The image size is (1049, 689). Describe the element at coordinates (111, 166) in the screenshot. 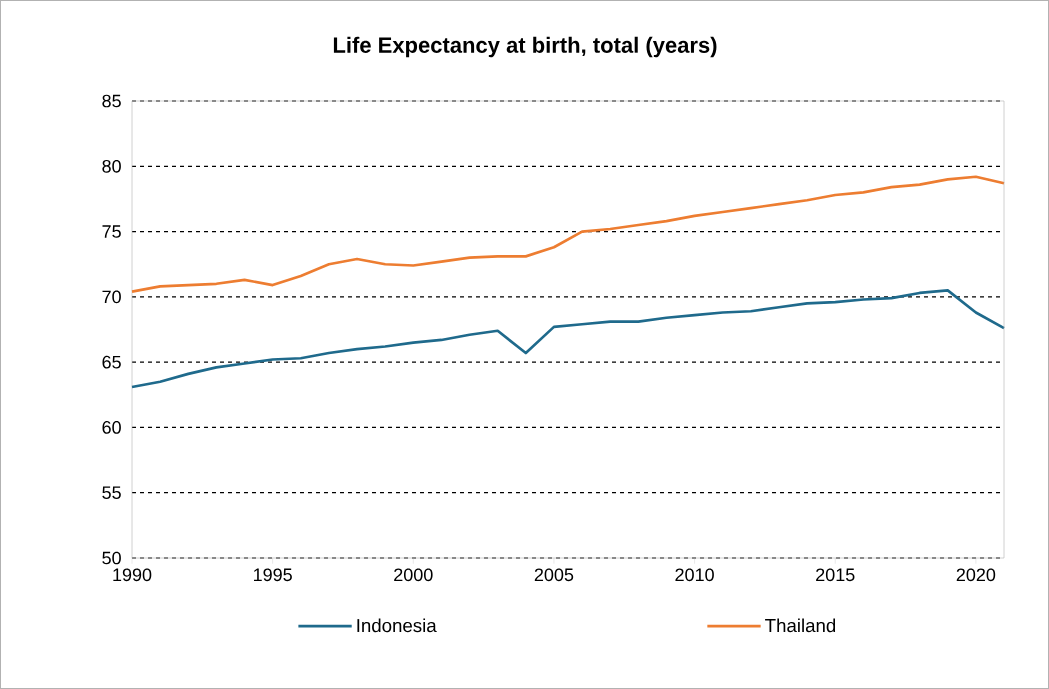

I see `y-tick-label: 80` at that location.